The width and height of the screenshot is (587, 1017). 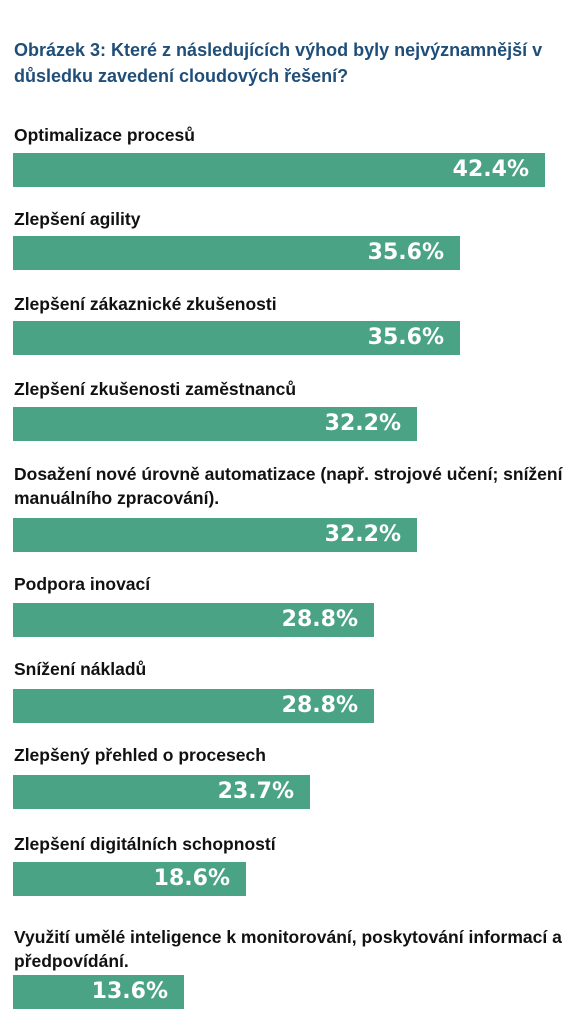 What do you see at coordinates (155, 389) in the screenshot?
I see `category-label: Zlepšení zkušenosti zaměstnanců` at bounding box center [155, 389].